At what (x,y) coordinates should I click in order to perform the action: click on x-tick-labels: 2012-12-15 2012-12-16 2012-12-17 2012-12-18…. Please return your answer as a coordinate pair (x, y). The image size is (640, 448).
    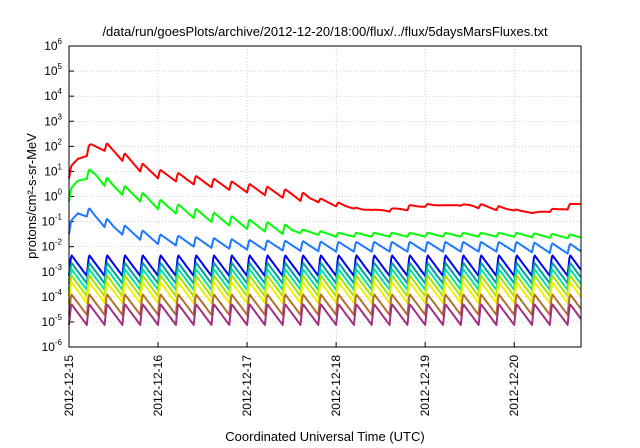
    Looking at the image, I should click on (291, 386).